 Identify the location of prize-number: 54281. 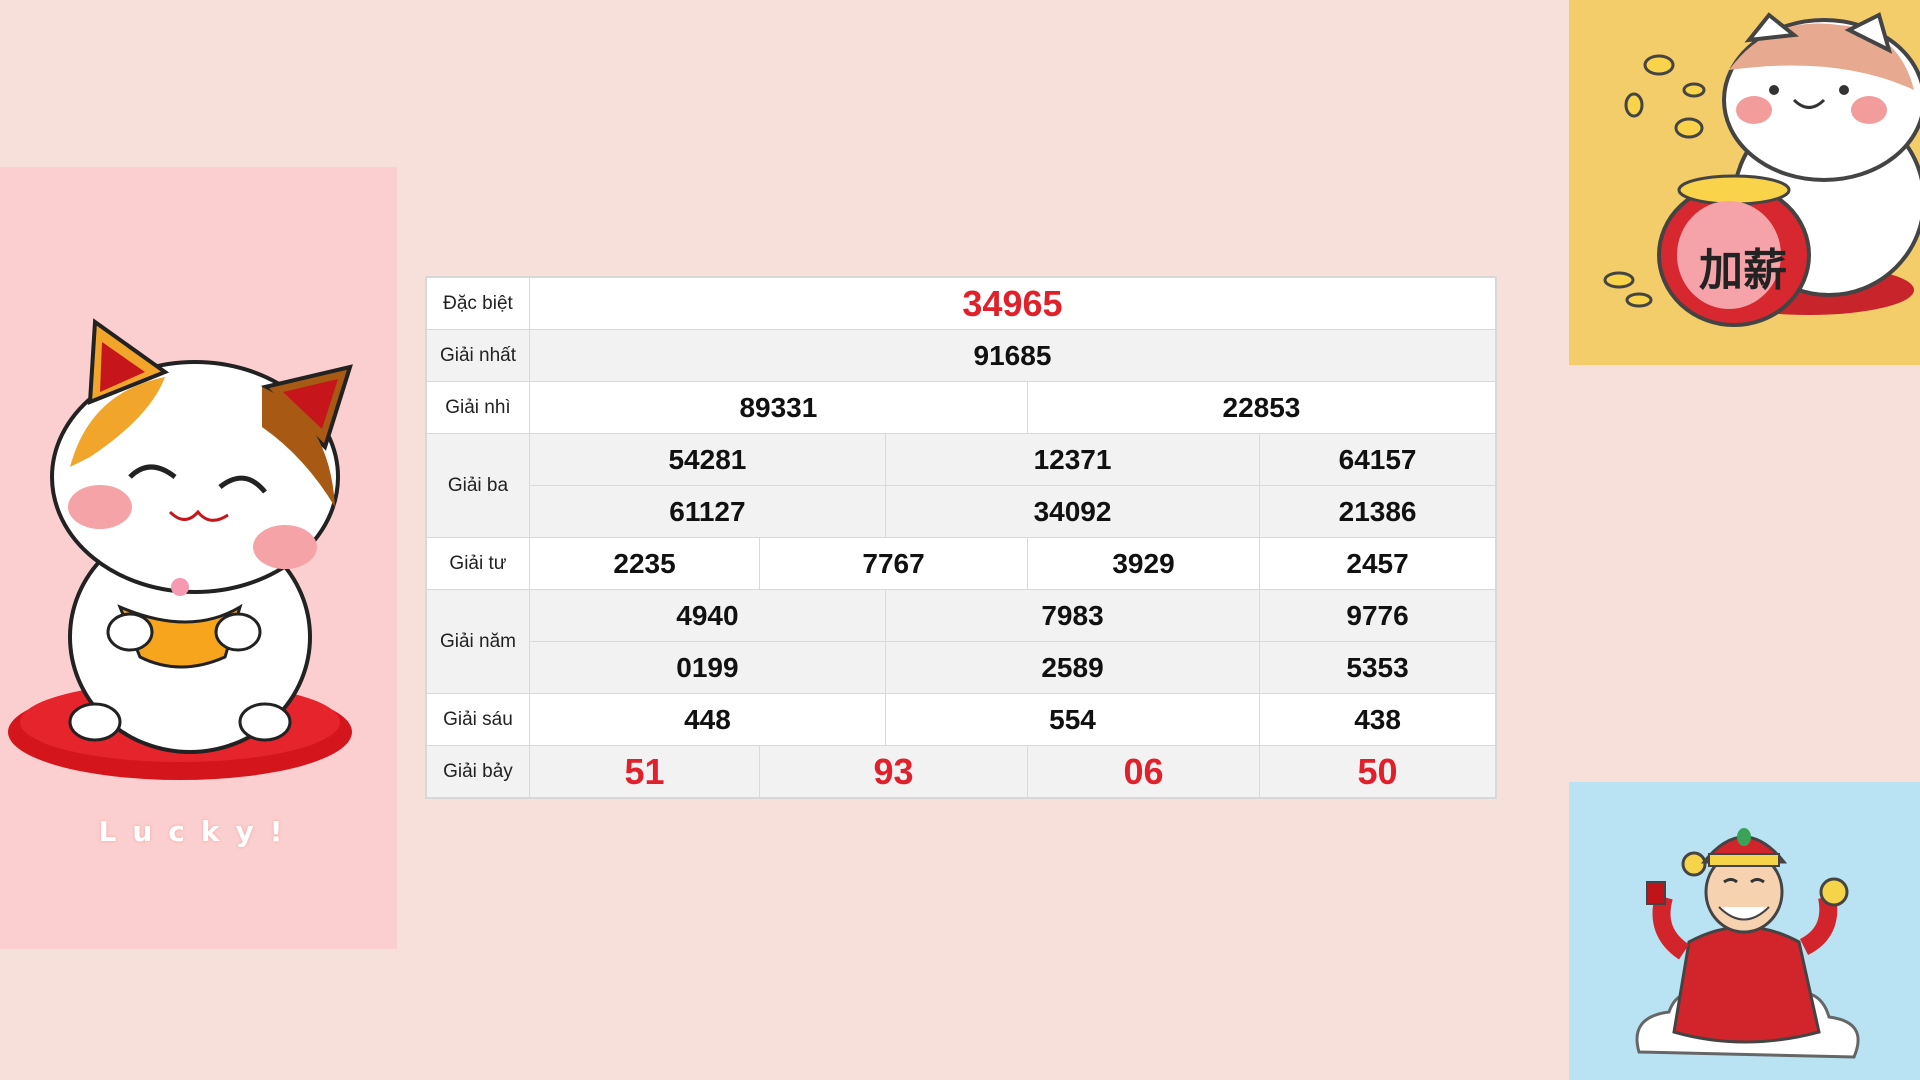
(707, 459).